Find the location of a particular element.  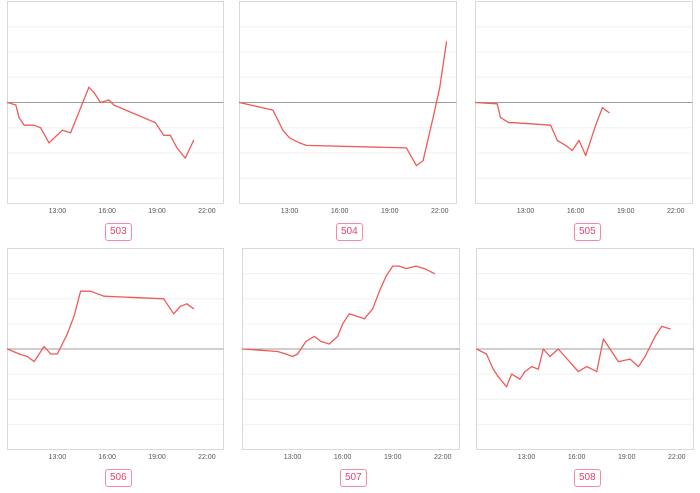

chart-id-badge: 508 is located at coordinates (587, 478).